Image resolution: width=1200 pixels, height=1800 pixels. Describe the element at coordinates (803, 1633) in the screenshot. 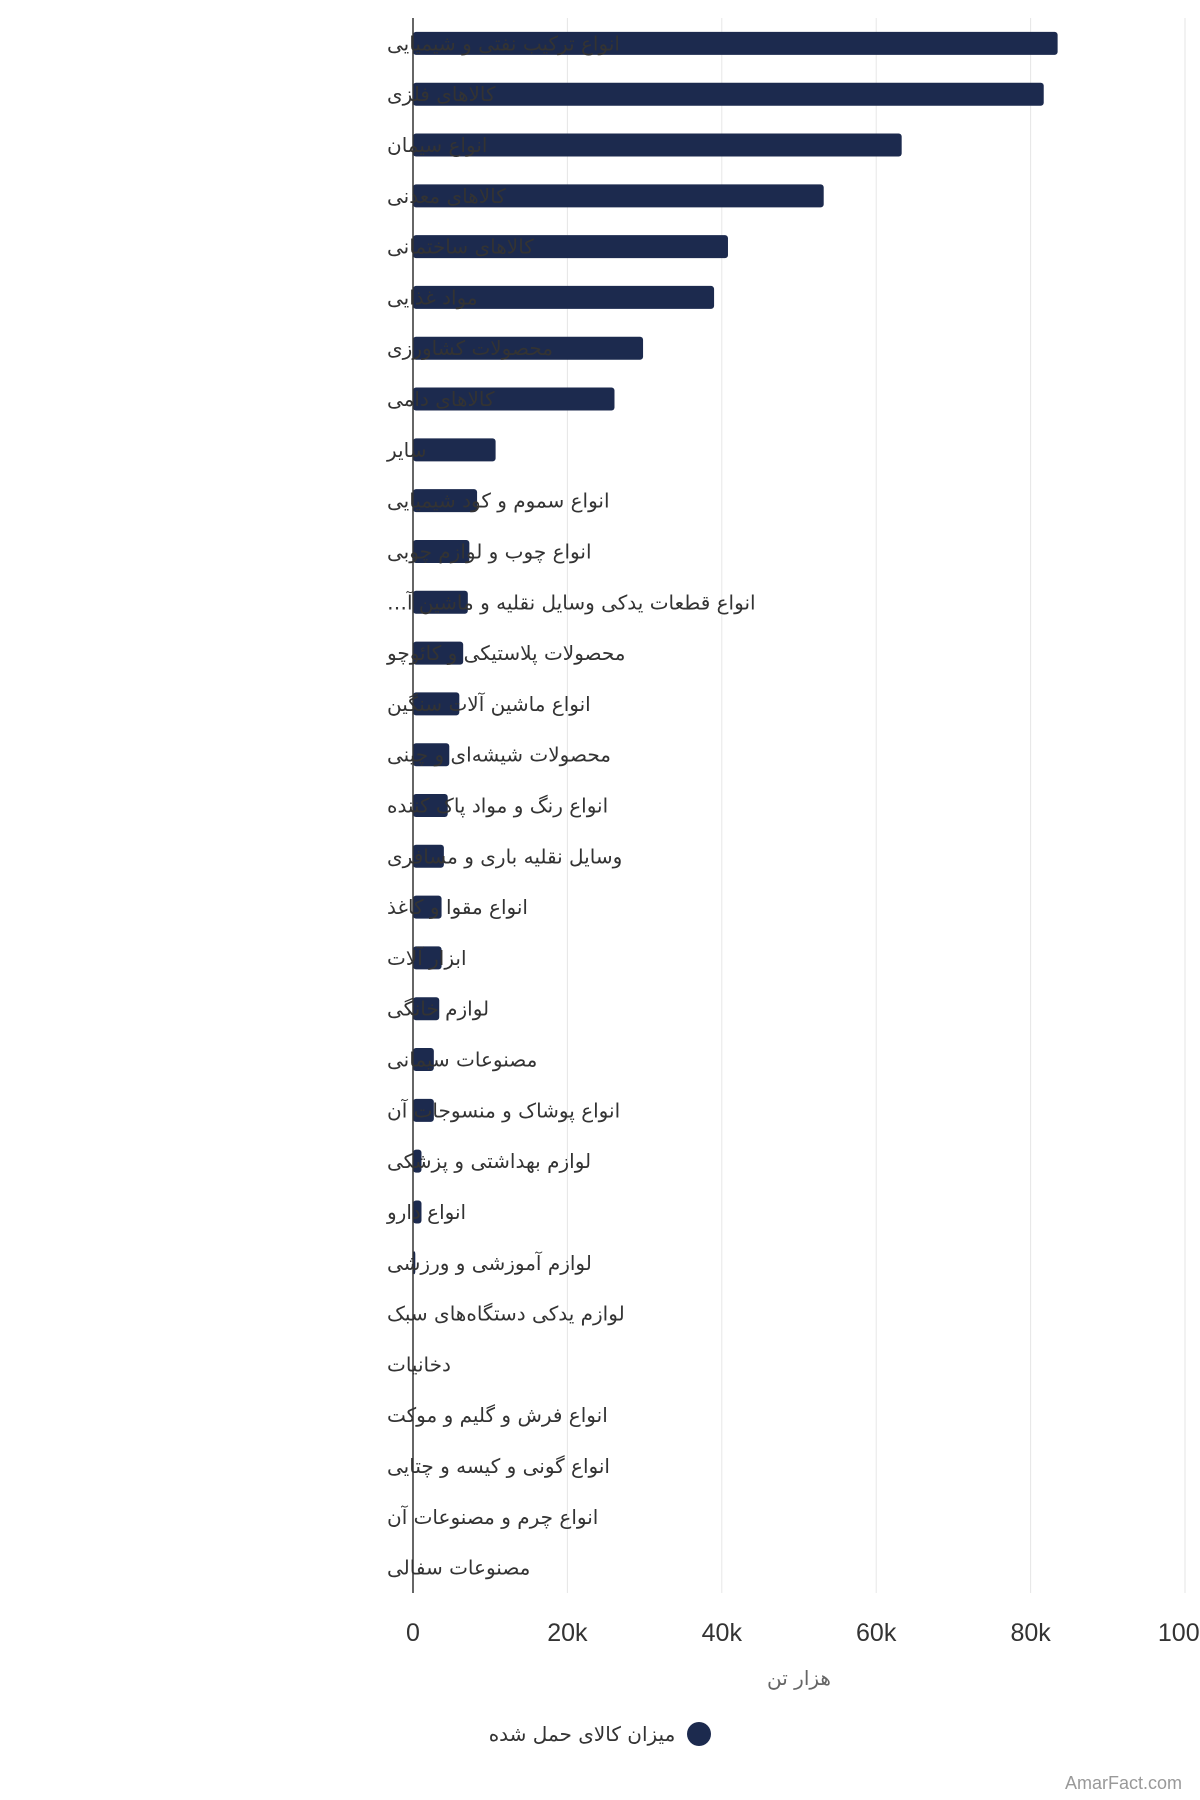

I see `x-axis-tick-labels: 0 20k 40k 60k 80k 100k` at that location.